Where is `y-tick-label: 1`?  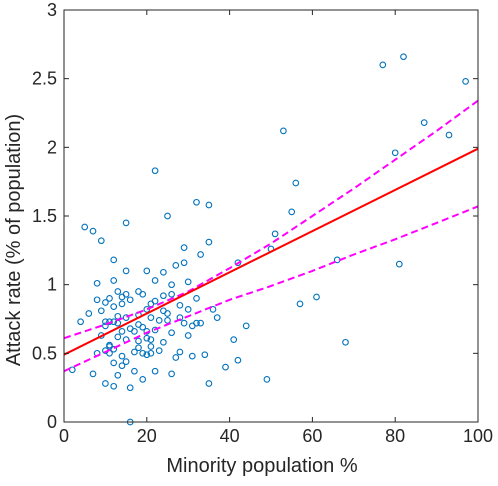 y-tick-label: 1 is located at coordinates (52, 285).